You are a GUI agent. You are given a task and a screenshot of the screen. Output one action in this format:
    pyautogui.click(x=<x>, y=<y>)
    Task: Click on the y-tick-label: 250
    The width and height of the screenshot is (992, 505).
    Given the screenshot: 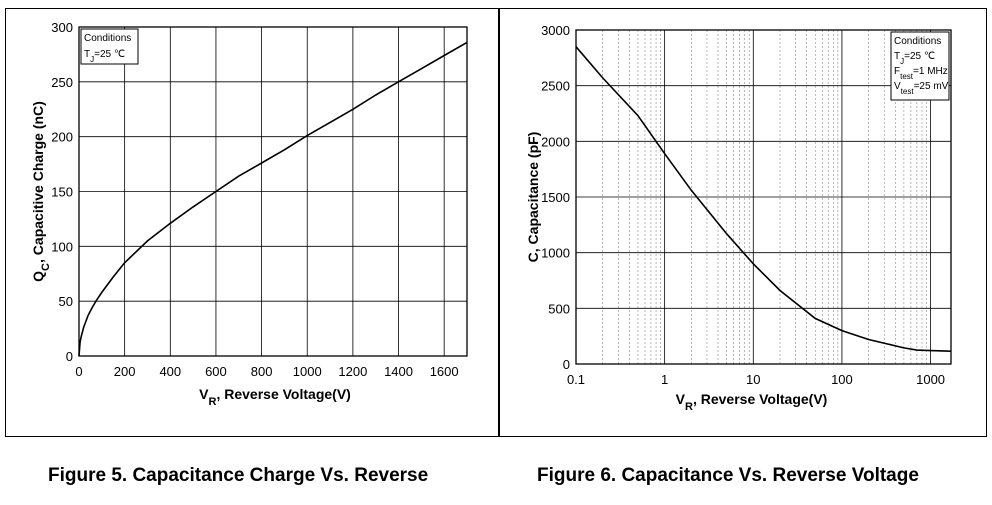 What is the action you would take?
    pyautogui.click(x=62, y=82)
    